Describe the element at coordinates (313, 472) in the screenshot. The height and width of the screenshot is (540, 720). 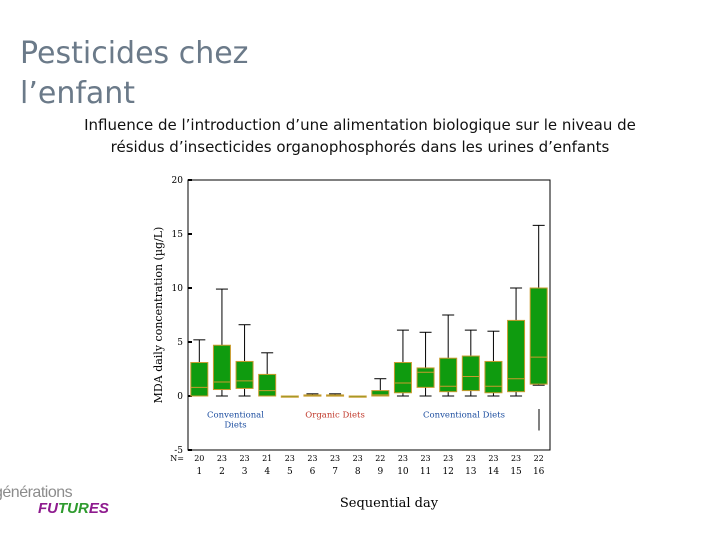
I see `x-tick-label-6: 6` at that location.